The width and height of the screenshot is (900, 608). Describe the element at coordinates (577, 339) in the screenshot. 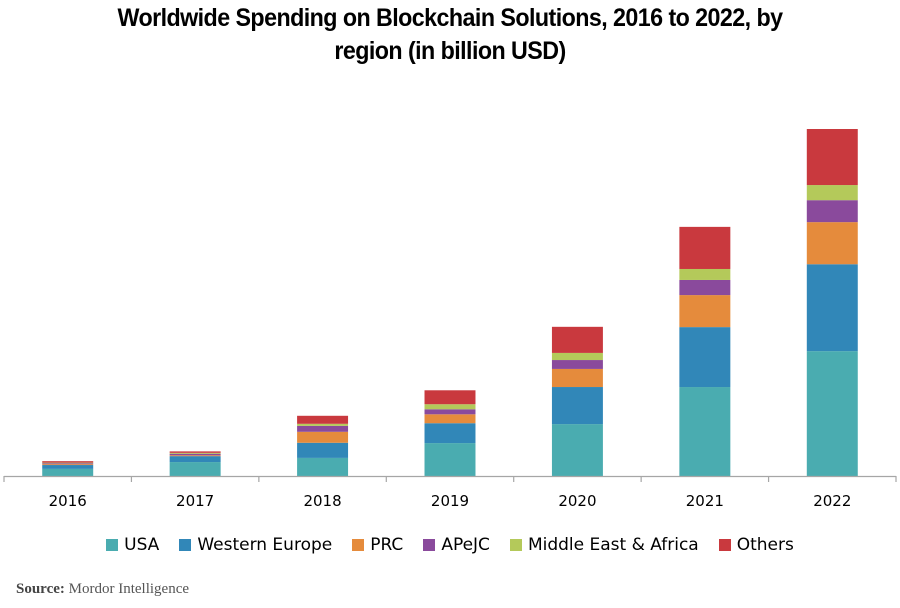

I see `bar-segment-2020-others` at that location.